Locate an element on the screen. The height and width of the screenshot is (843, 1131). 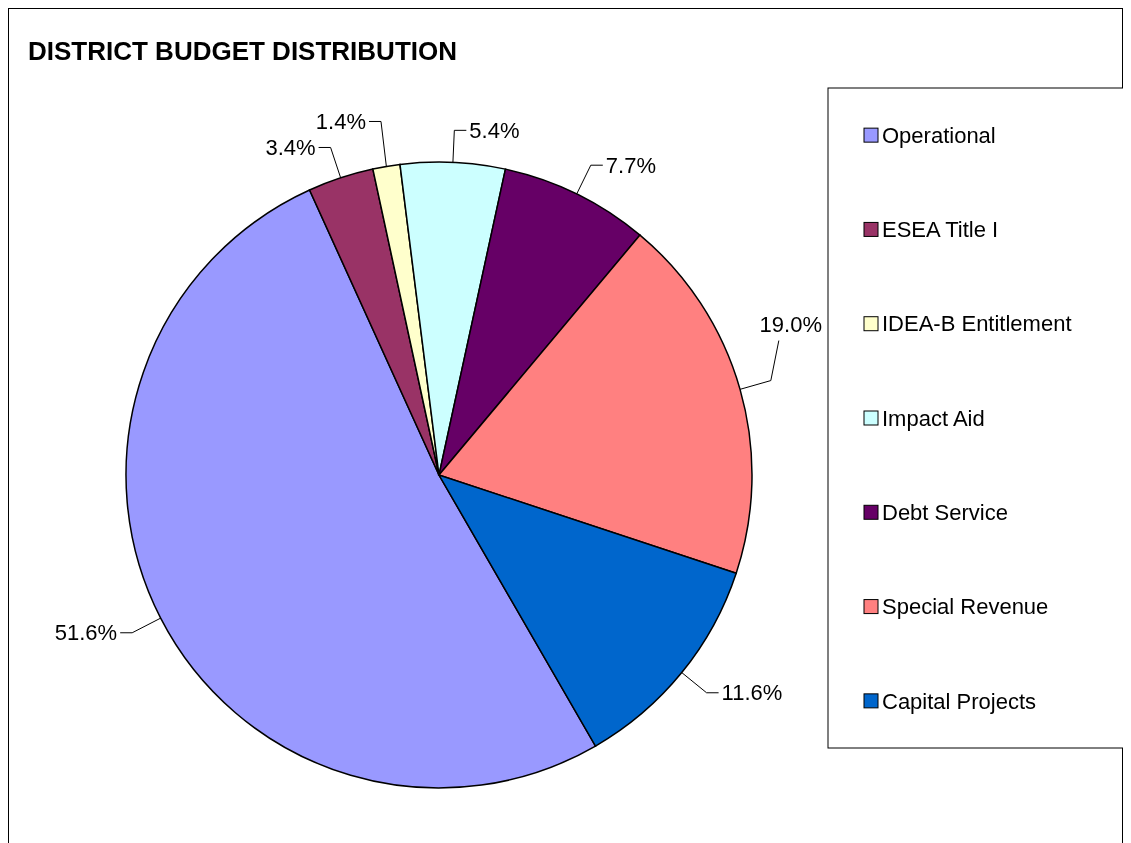
chart-title: DISTRICT BUDGET DISTRIBUTION is located at coordinates (242, 51).